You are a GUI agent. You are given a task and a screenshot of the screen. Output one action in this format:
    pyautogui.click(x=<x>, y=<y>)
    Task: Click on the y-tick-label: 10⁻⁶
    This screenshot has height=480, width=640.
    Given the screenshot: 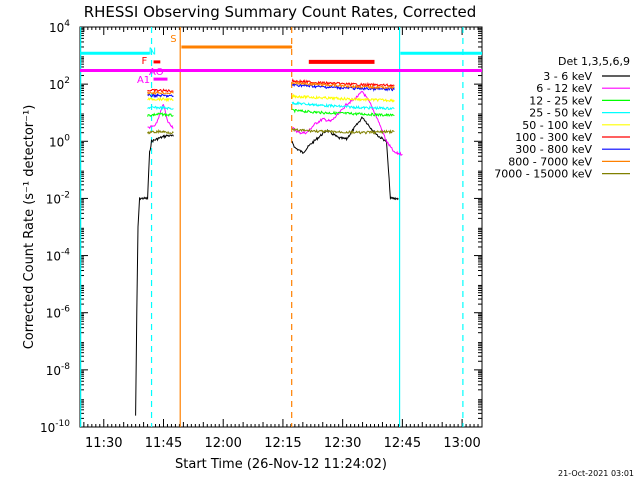 What is the action you would take?
    pyautogui.click(x=58, y=313)
    